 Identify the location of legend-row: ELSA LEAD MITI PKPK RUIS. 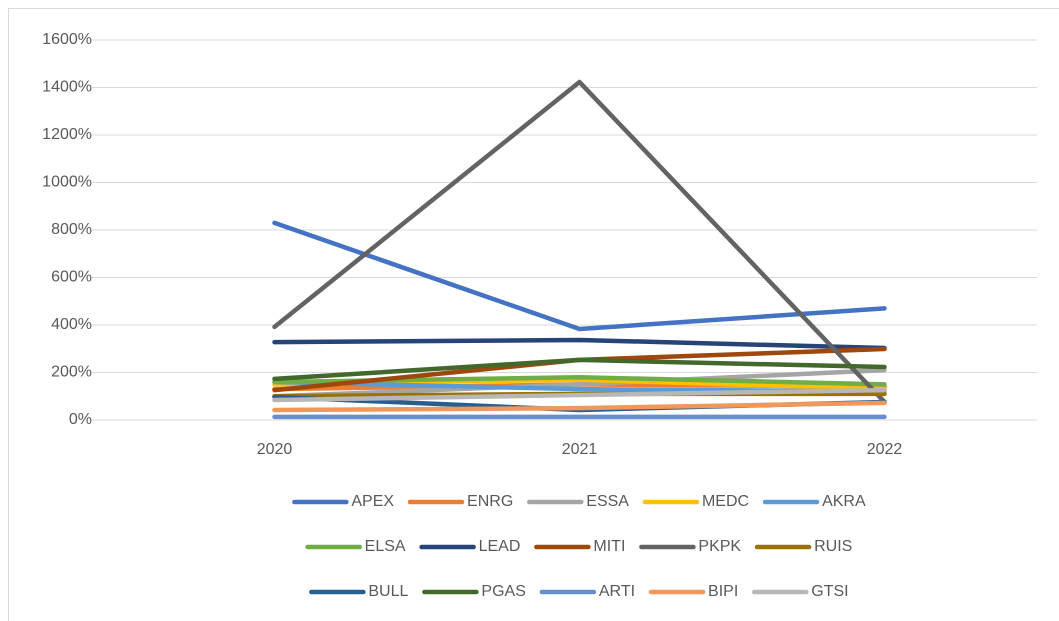
(578, 546).